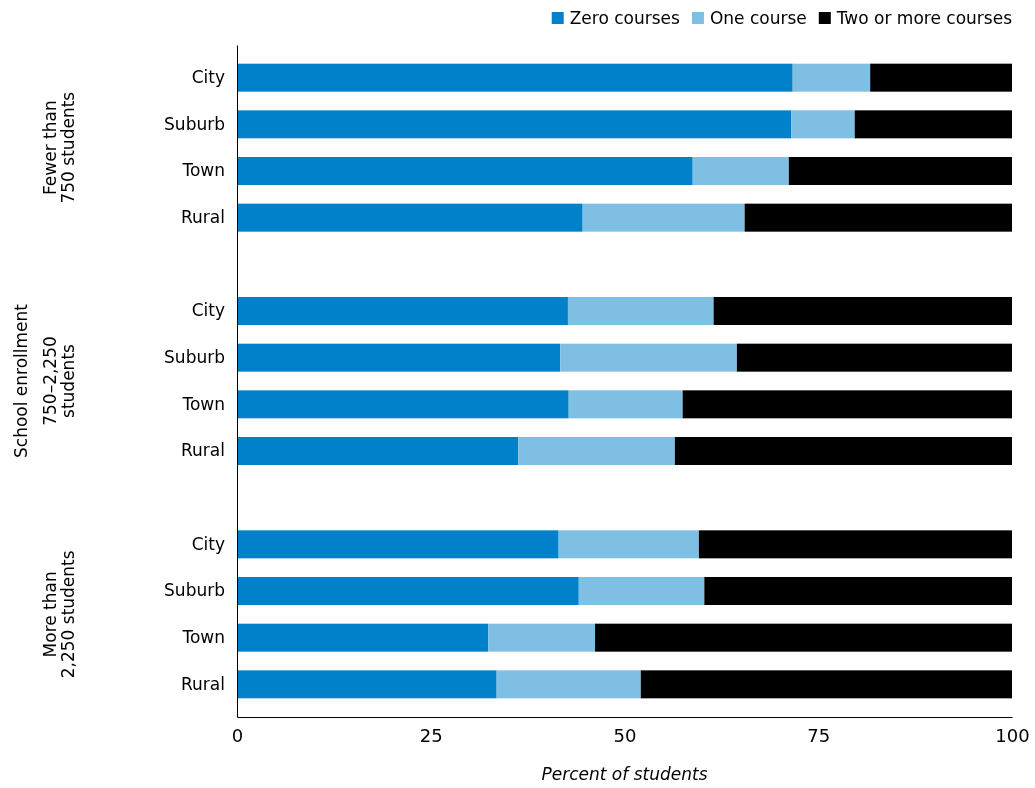  What do you see at coordinates (431, 735) in the screenshot?
I see `x-tick-label: 25` at bounding box center [431, 735].